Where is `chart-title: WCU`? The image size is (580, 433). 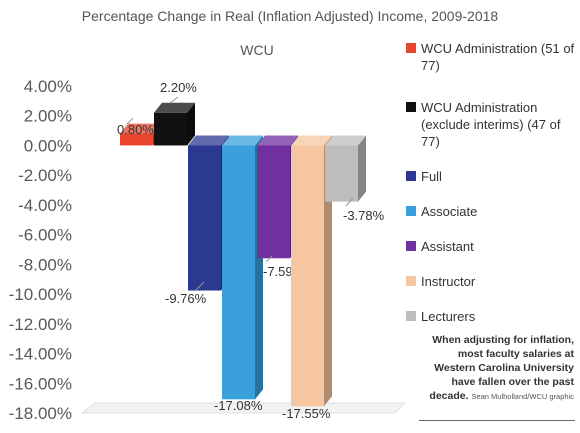 chart-title: WCU is located at coordinates (256, 50).